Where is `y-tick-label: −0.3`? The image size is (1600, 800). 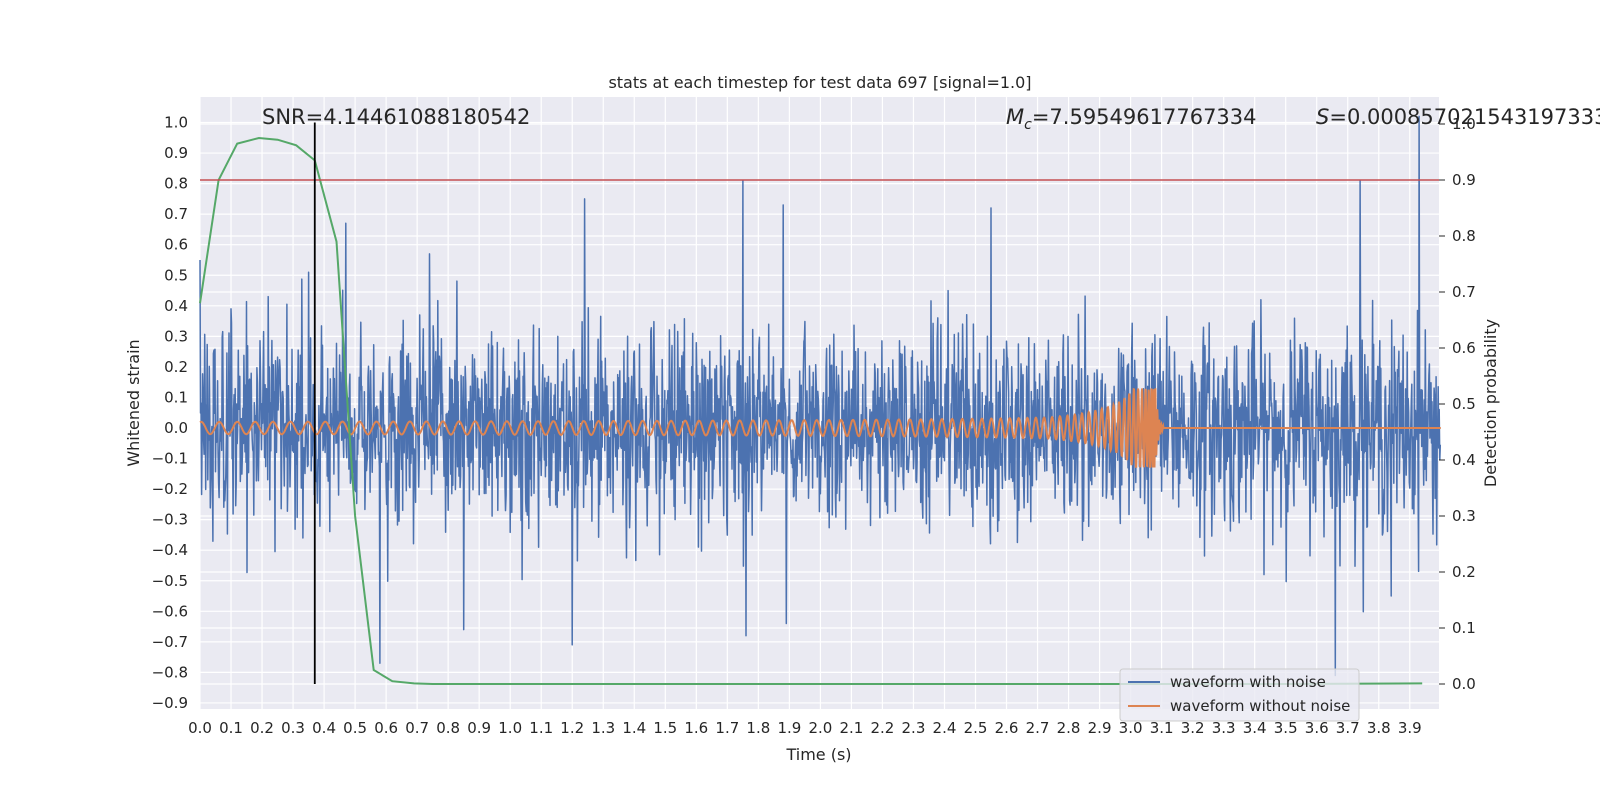
y-tick-label: −0.3 is located at coordinates (170, 520).